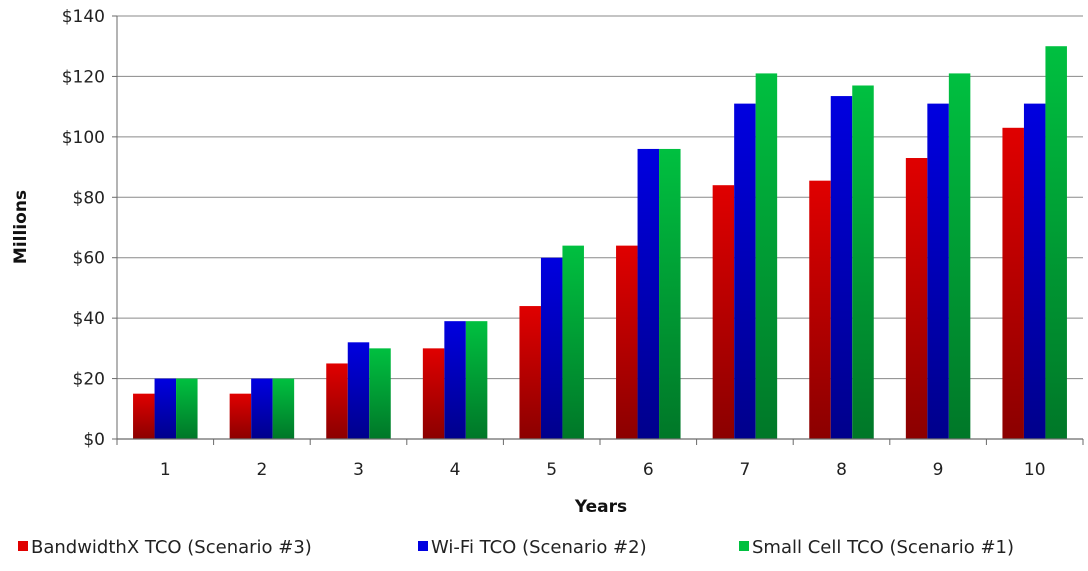 The width and height of the screenshot is (1088, 571). I want to click on x-tick-label: 9, so click(938, 470).